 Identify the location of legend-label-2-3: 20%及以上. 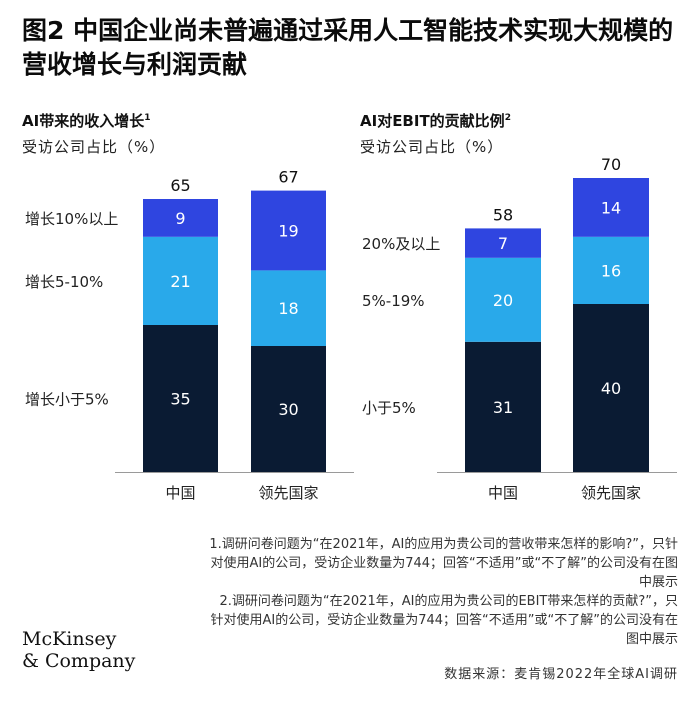
(401, 244).